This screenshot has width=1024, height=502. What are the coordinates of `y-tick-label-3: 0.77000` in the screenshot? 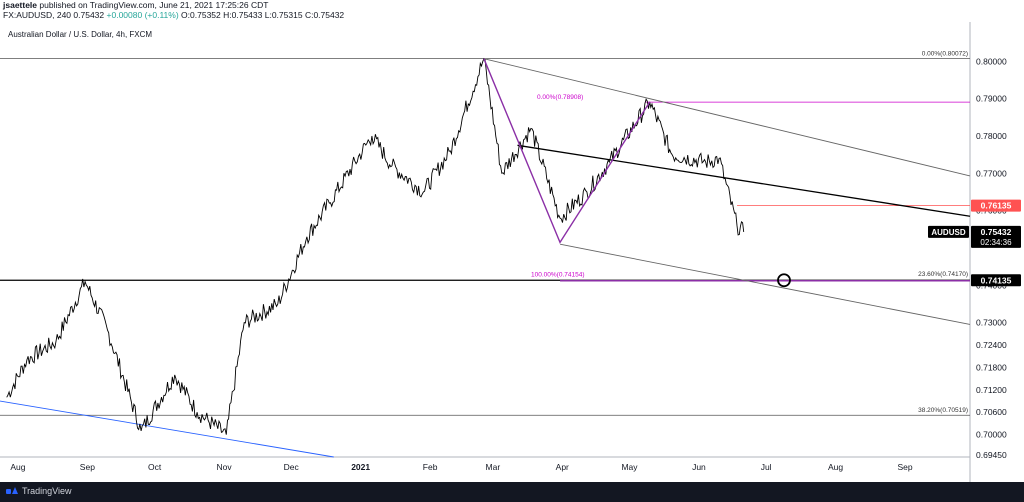 It's located at (991, 173).